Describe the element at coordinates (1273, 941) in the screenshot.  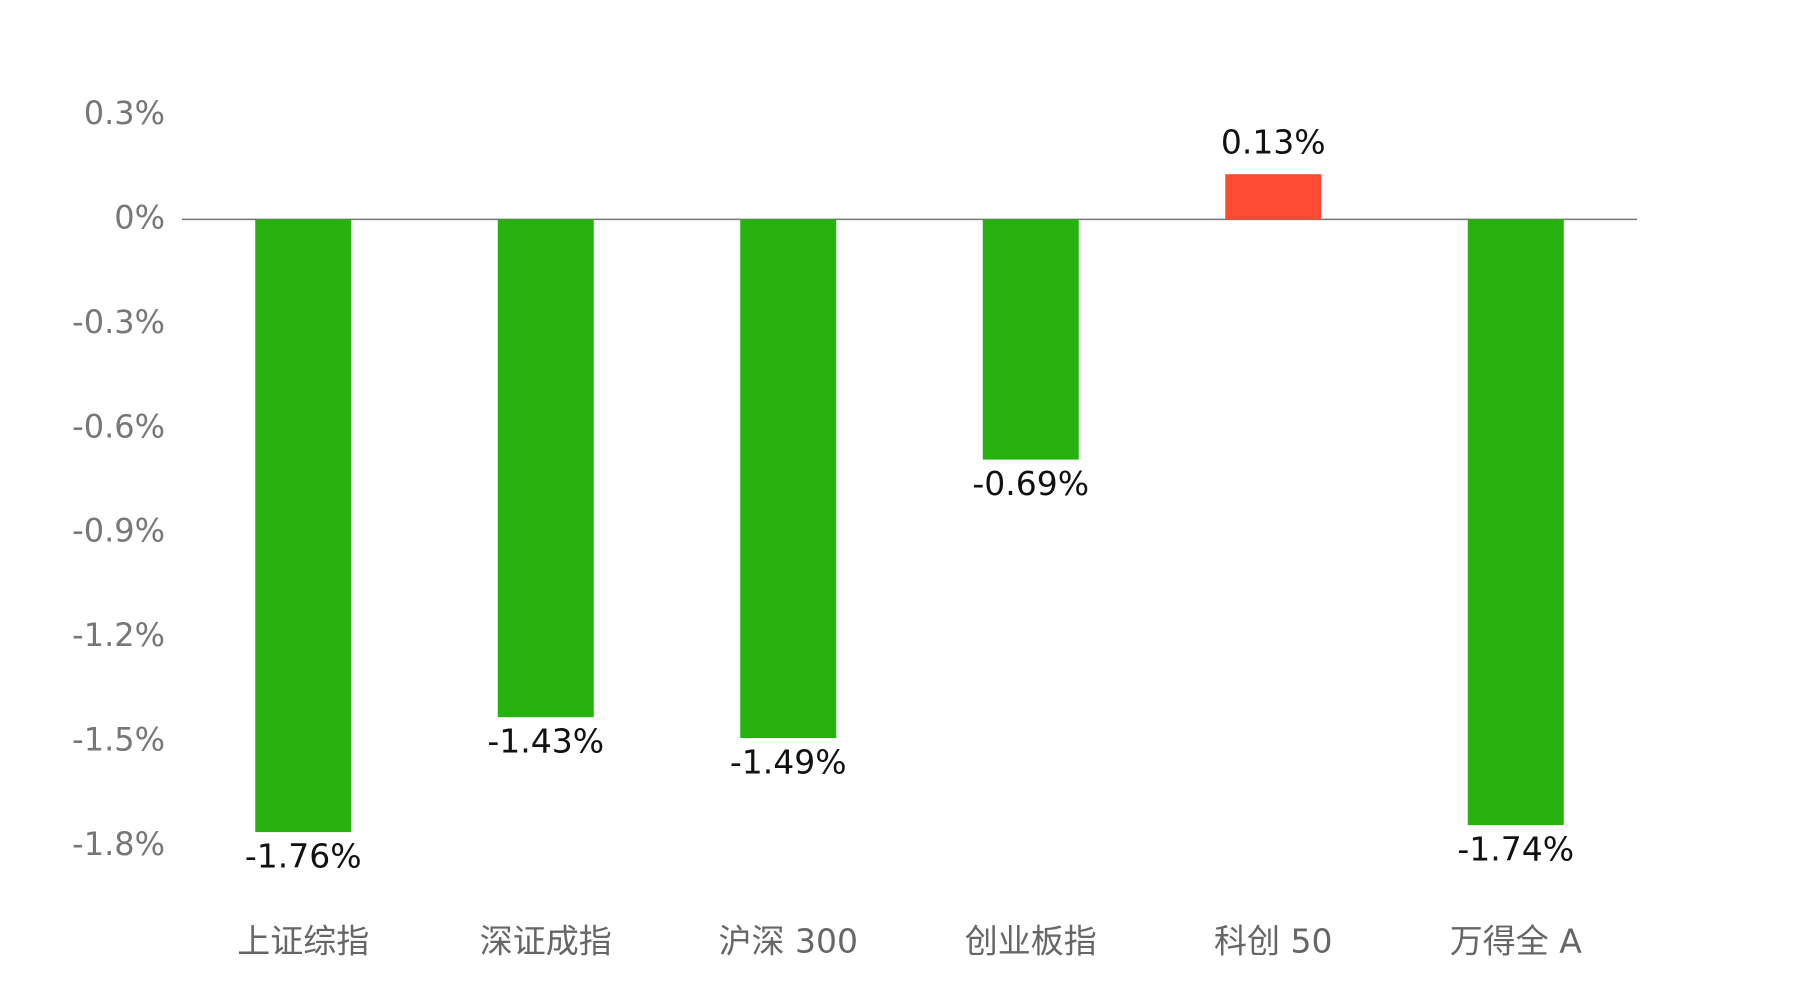
I see `x-tick-label: 科创 50` at that location.